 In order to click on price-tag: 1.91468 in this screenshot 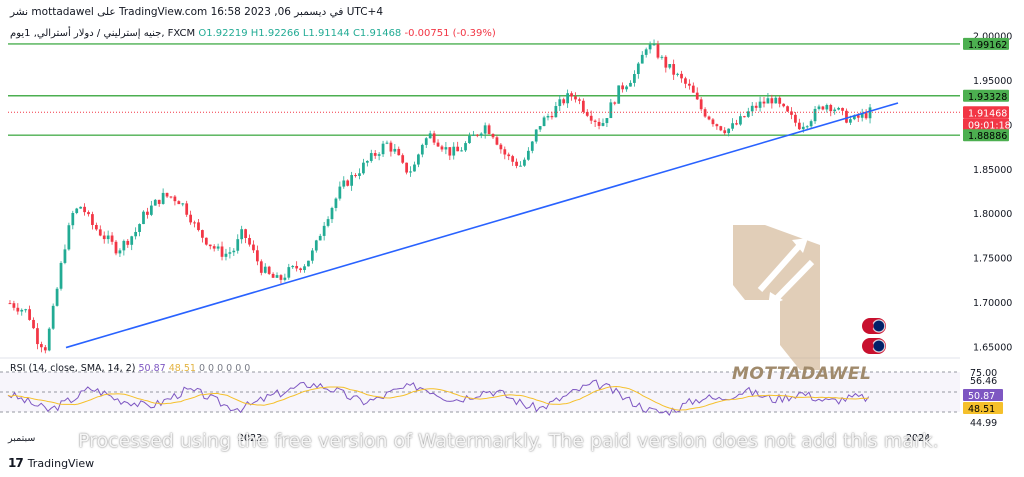, I will do `click(986, 112)`.